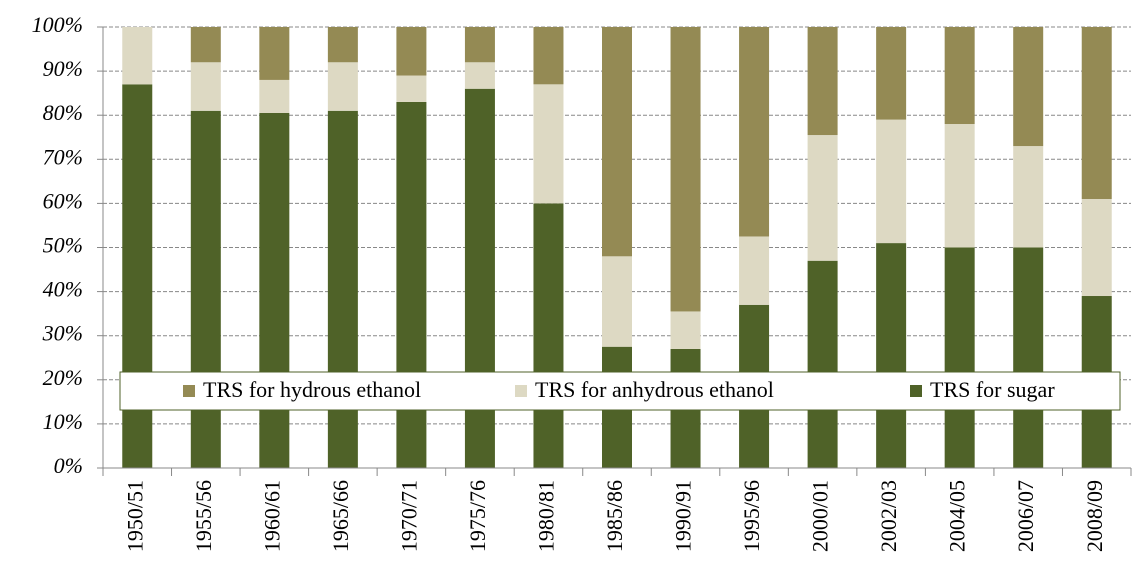 This screenshot has width=1138, height=585. I want to click on x-tick-label: 1960/61, so click(271, 516).